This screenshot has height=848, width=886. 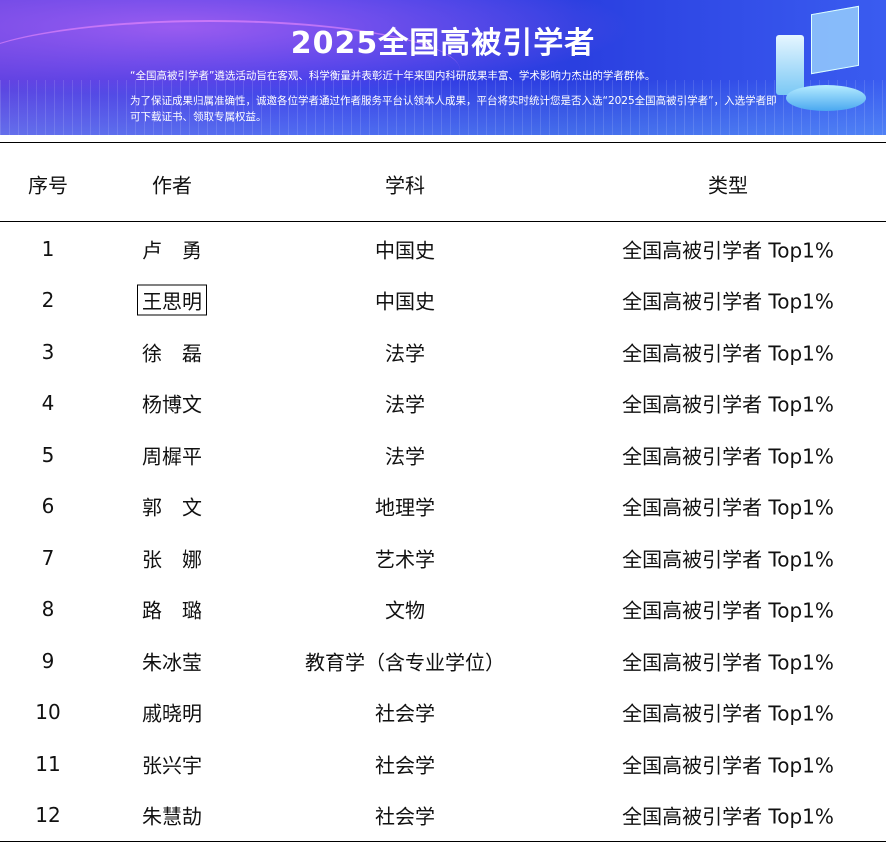 I want to click on cell-index: 3, so click(x=48, y=351).